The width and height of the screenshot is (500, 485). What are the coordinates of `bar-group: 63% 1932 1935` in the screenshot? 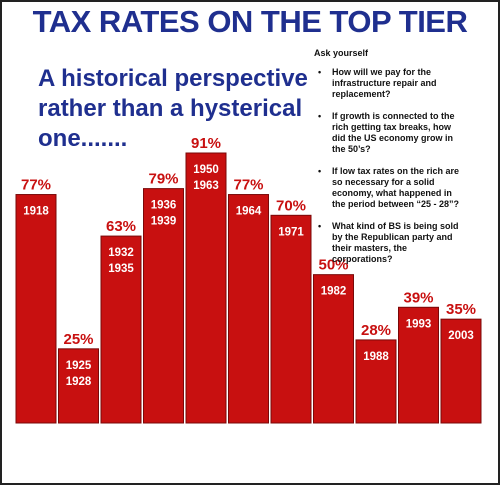 It's located at (121, 321).